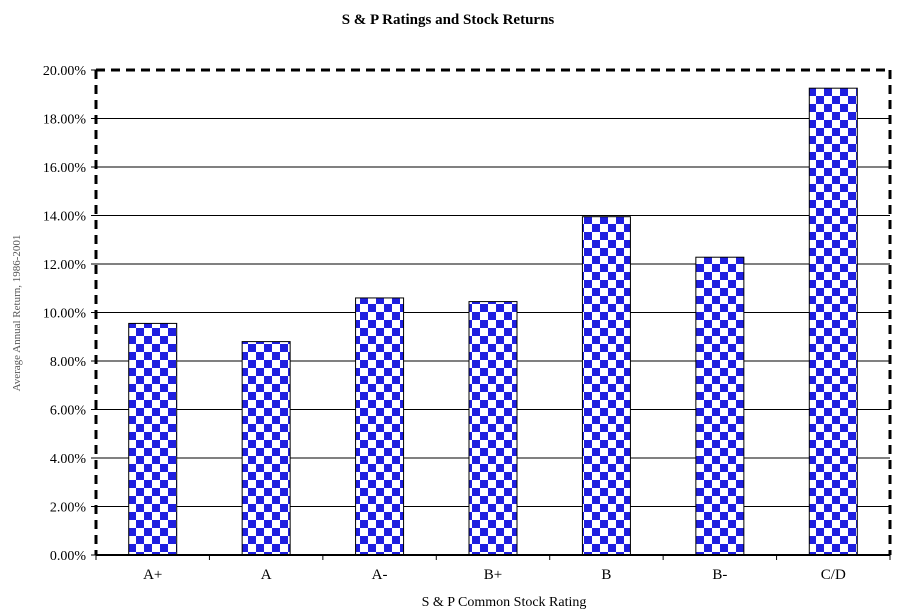 The width and height of the screenshot is (902, 610). I want to click on bar-A-, so click(380, 426).